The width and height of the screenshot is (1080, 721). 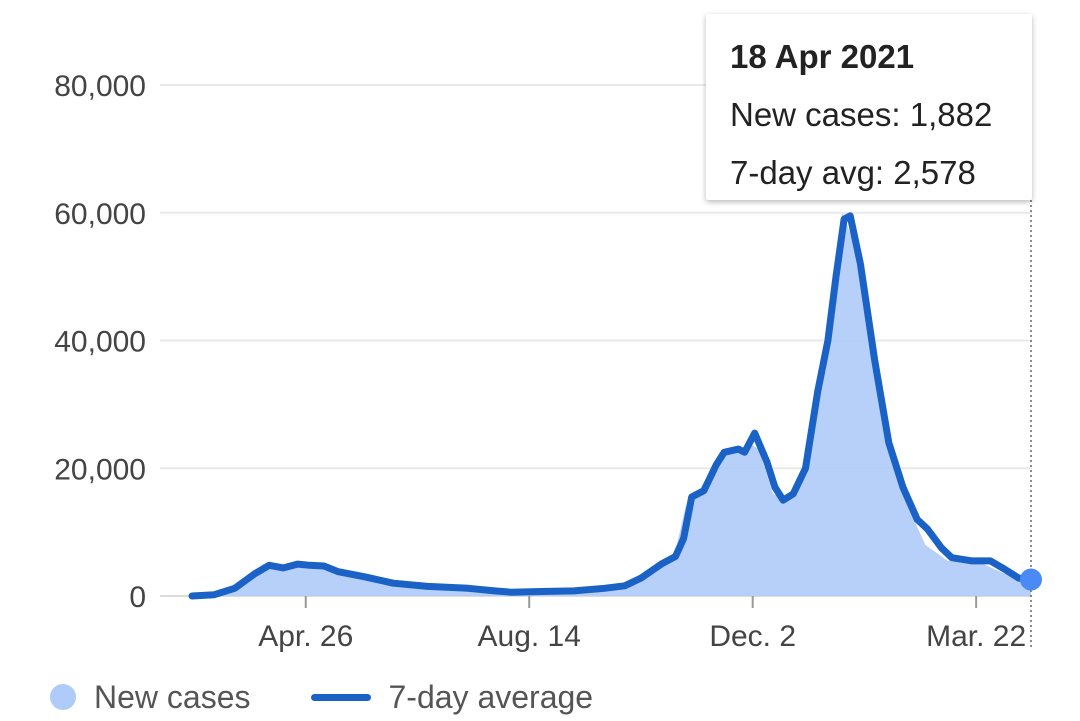 What do you see at coordinates (340, 697) in the screenshot?
I see `line-icon` at bounding box center [340, 697].